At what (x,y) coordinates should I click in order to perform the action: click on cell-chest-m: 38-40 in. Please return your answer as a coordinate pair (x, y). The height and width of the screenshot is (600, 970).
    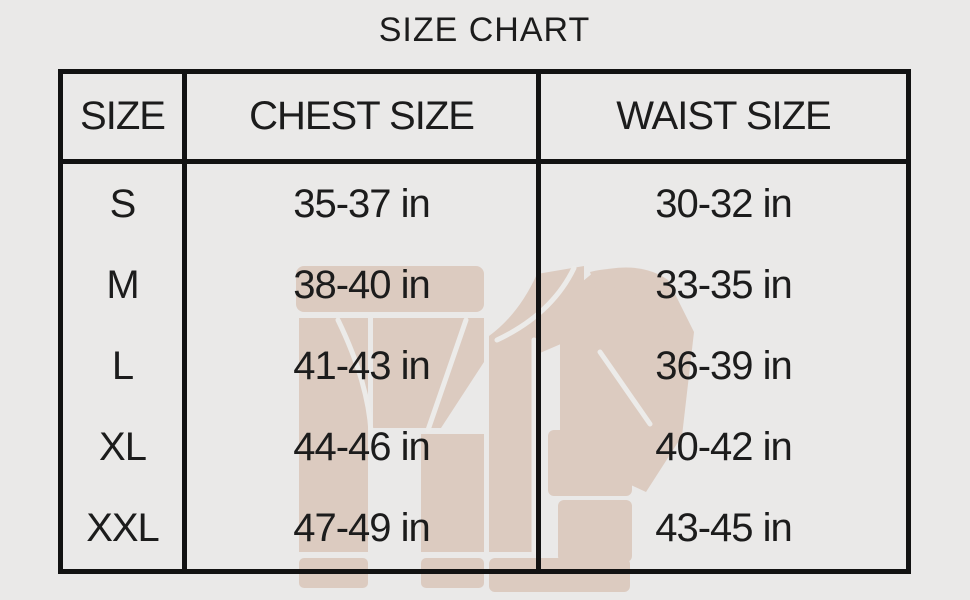
    Looking at the image, I should click on (359, 285).